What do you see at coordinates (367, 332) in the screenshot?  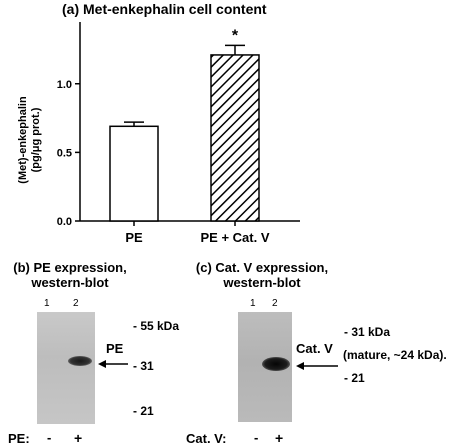 I see `panel-c-marker-31: - 31 kDa` at bounding box center [367, 332].